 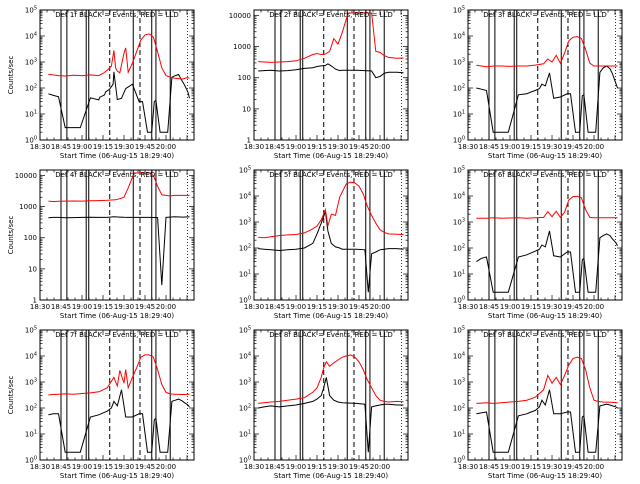 What do you see at coordinates (116, 175) in the screenshot?
I see `panel-title: Det 4f BLACK = Events, RED = LLD` at bounding box center [116, 175].